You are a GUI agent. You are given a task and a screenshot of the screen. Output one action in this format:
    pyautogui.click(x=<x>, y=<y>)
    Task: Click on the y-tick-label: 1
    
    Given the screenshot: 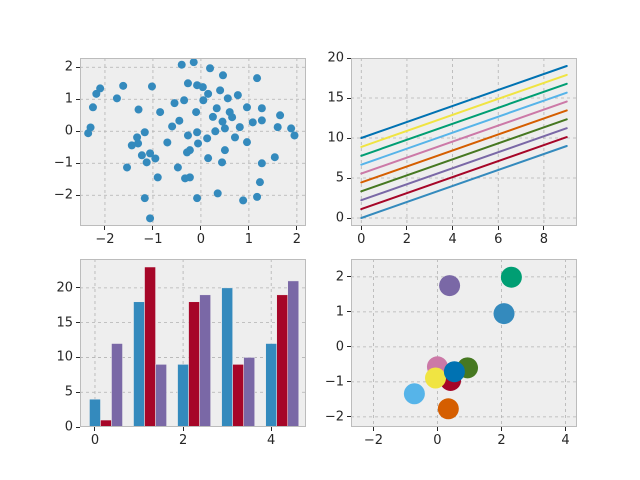 What is the action you would take?
    pyautogui.click(x=68, y=99)
    